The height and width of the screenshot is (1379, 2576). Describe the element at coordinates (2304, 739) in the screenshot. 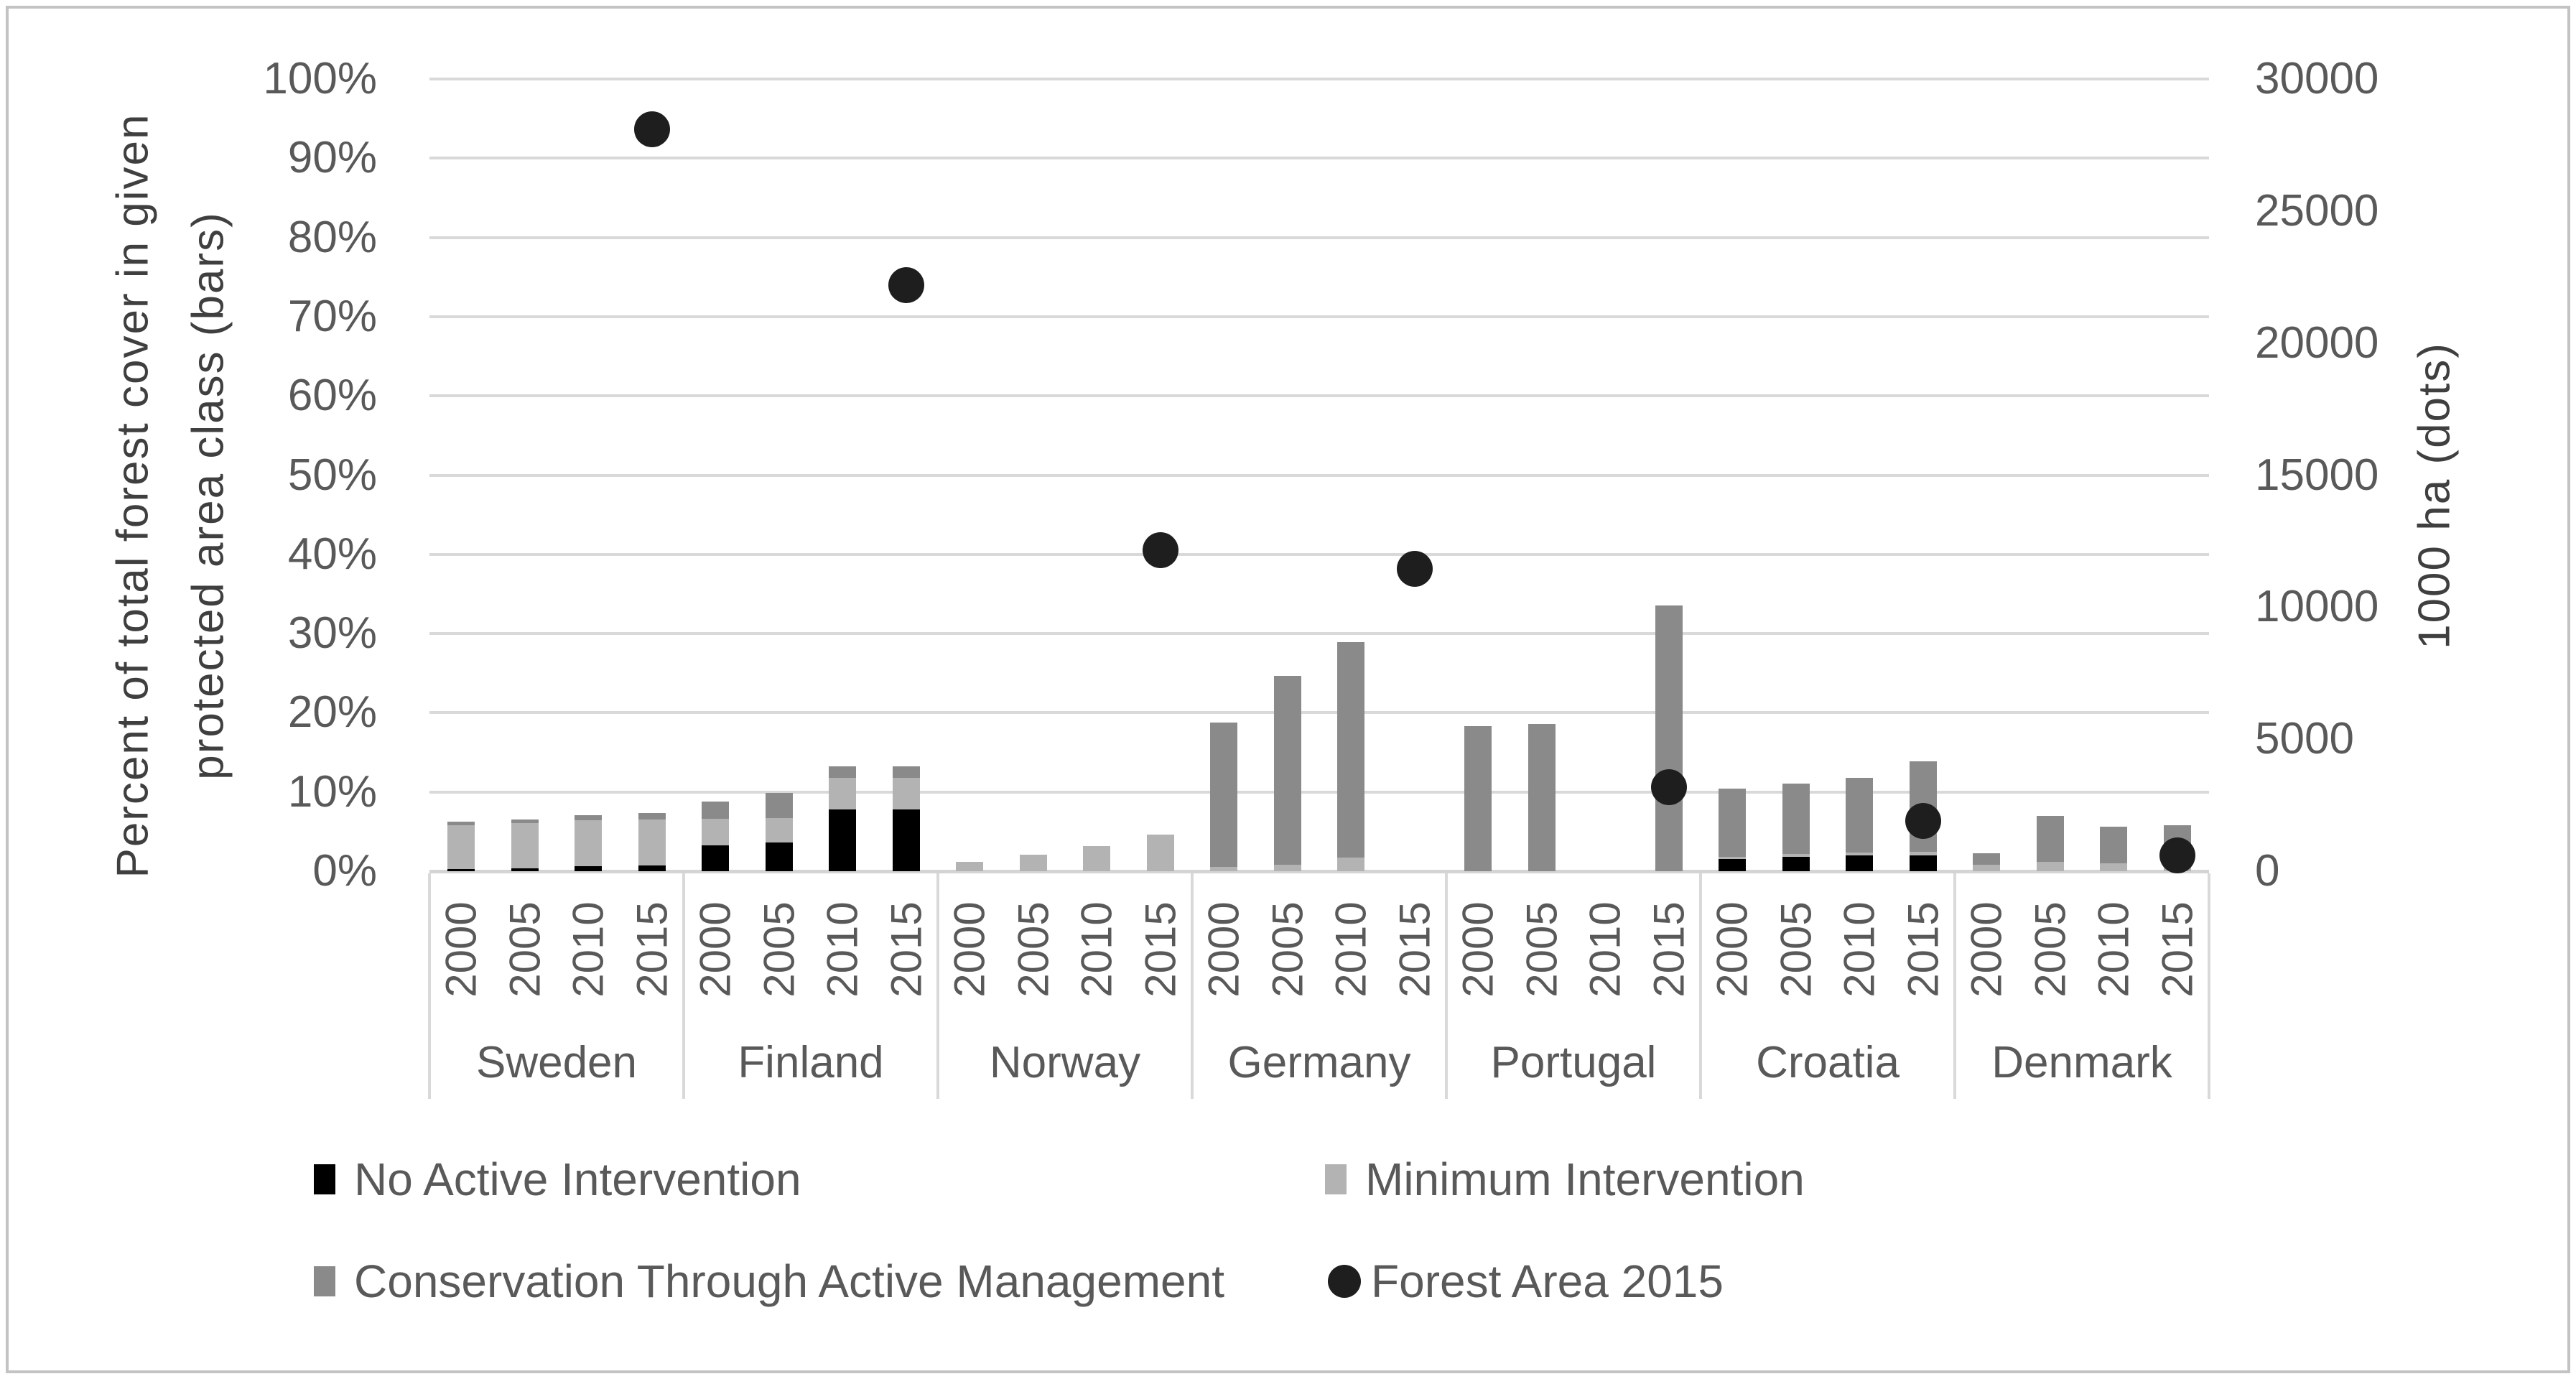

I see `right-axis-tick-label: 5000` at that location.